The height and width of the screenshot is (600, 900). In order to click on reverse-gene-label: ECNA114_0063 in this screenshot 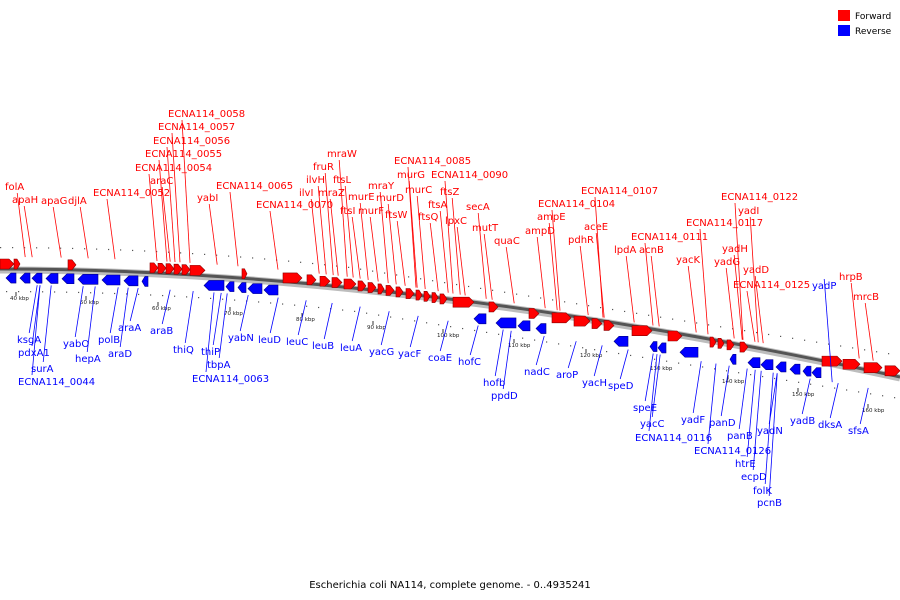, I will do `click(230, 379)`.